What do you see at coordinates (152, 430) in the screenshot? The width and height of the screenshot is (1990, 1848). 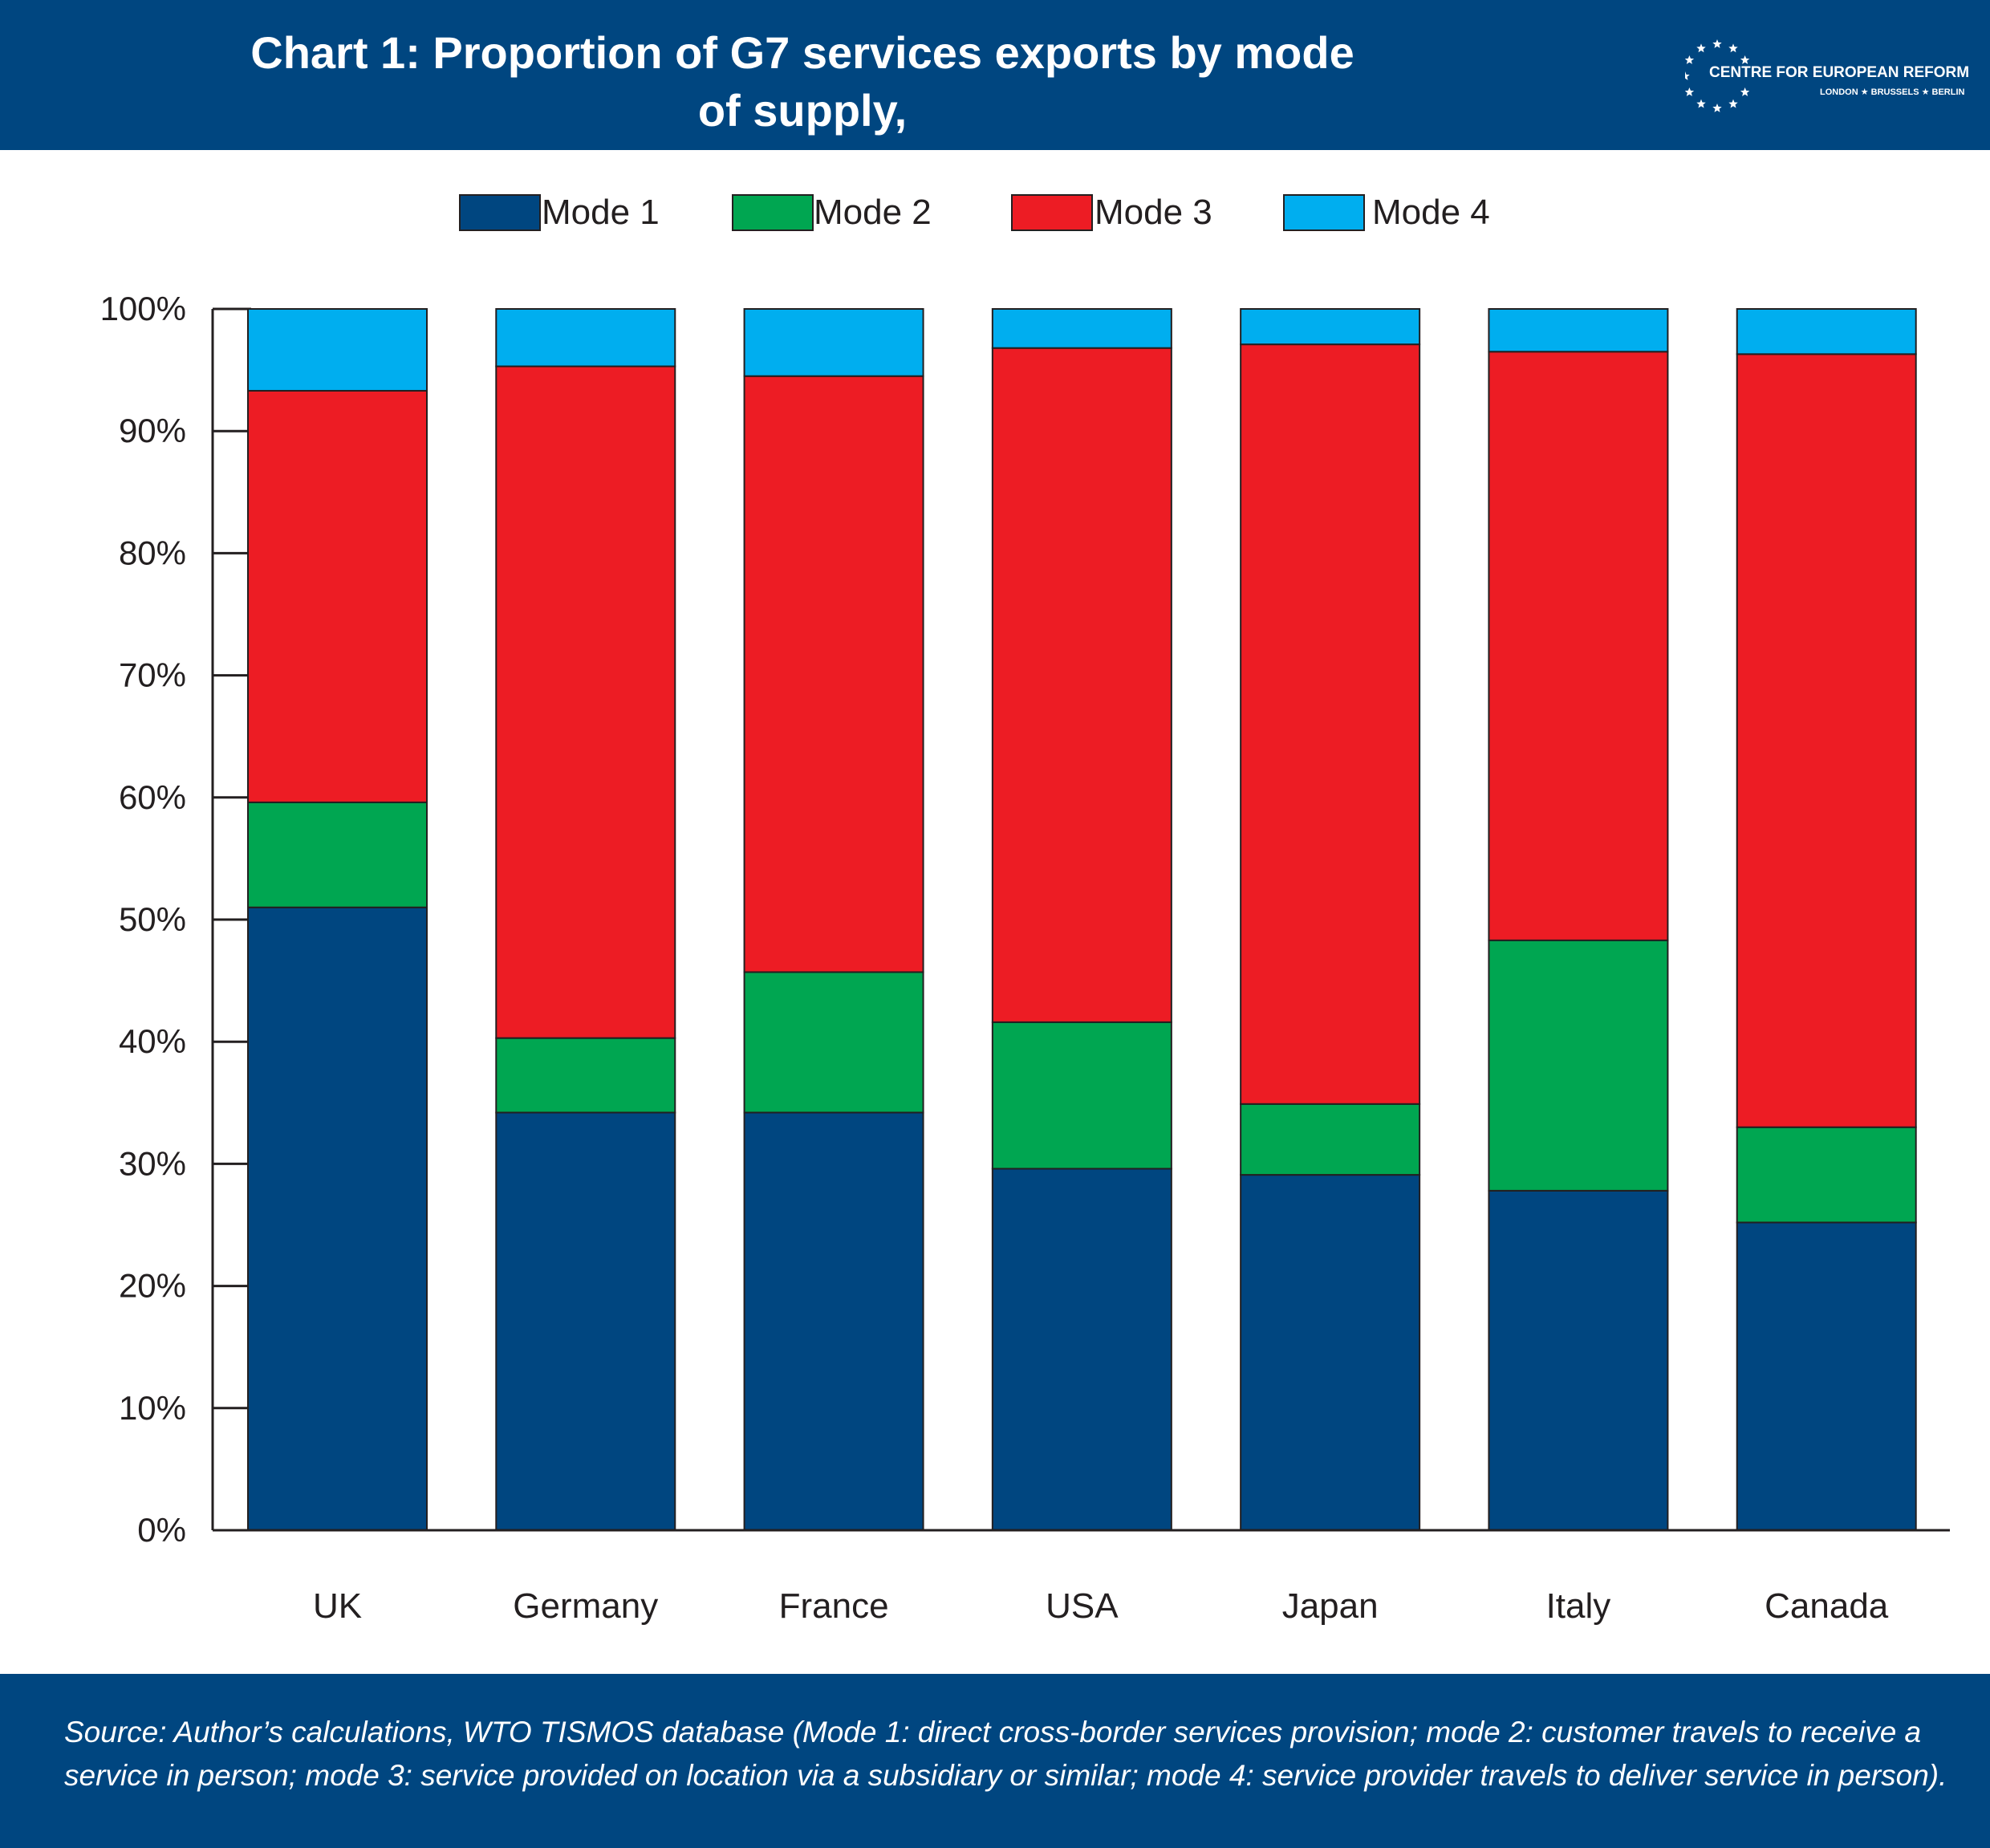 I see `y-tick-label-90: 90%` at bounding box center [152, 430].